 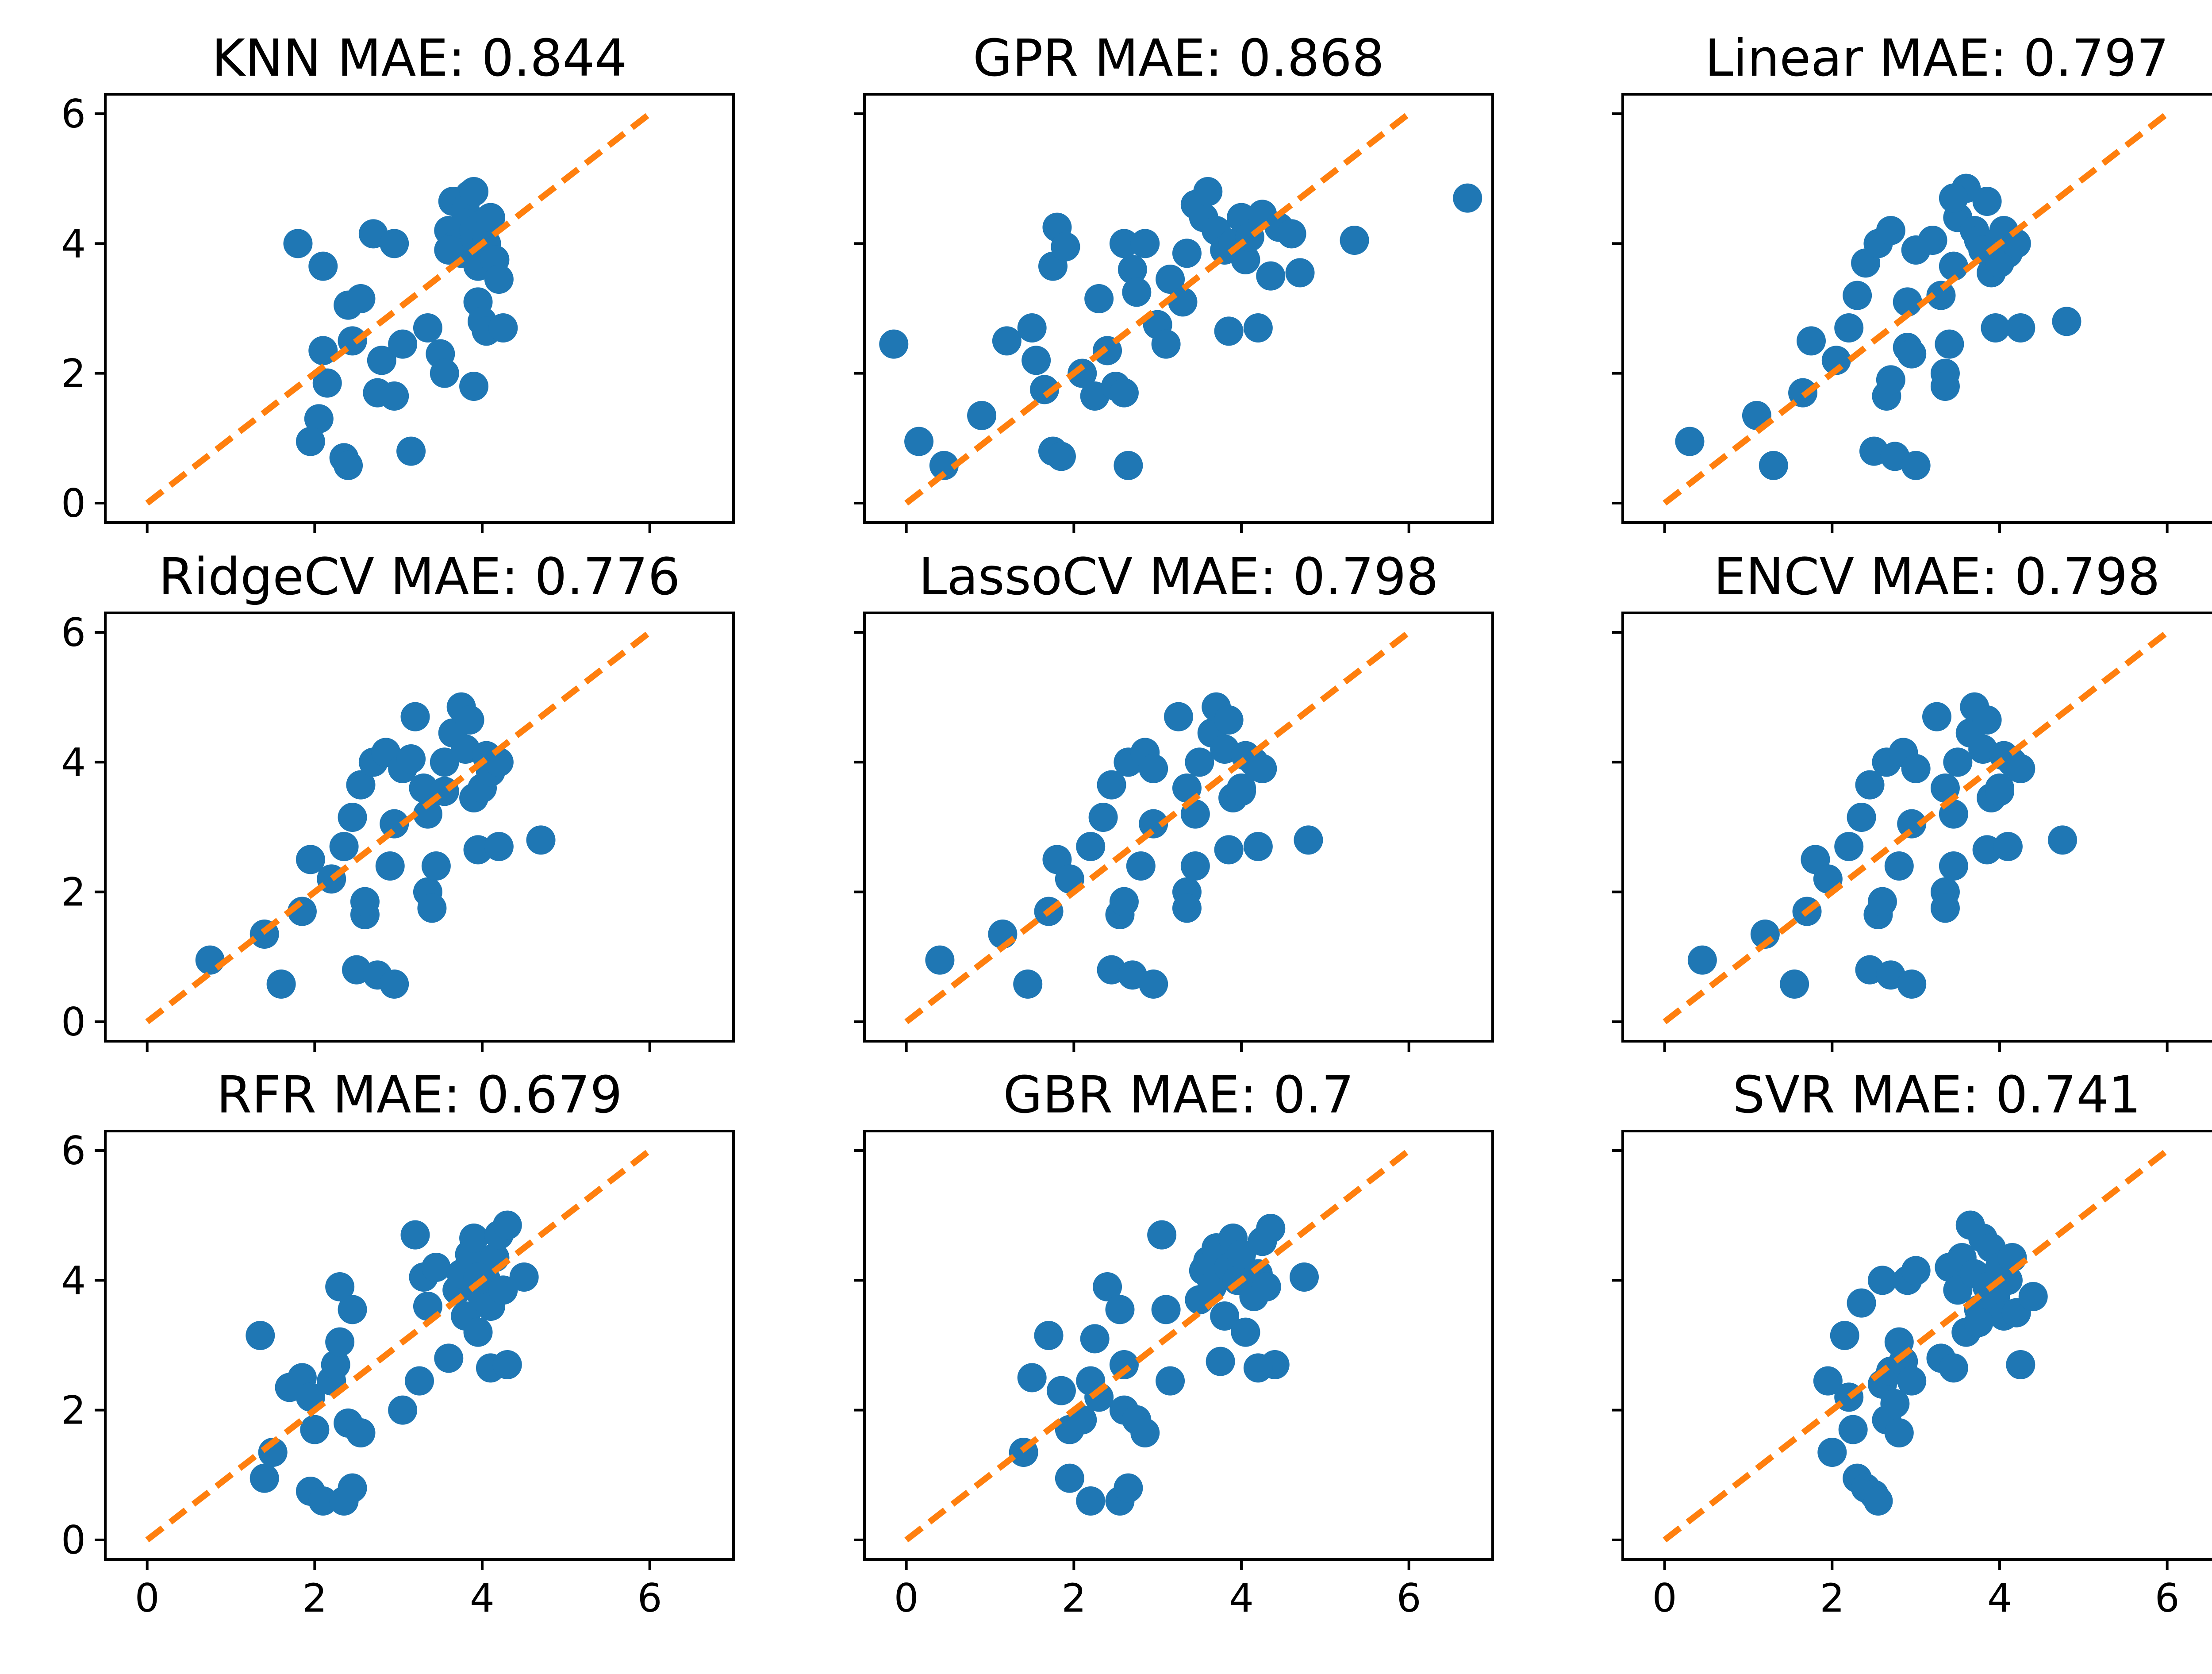 I want to click on x-tick-label: 0, so click(x=148, y=1598).